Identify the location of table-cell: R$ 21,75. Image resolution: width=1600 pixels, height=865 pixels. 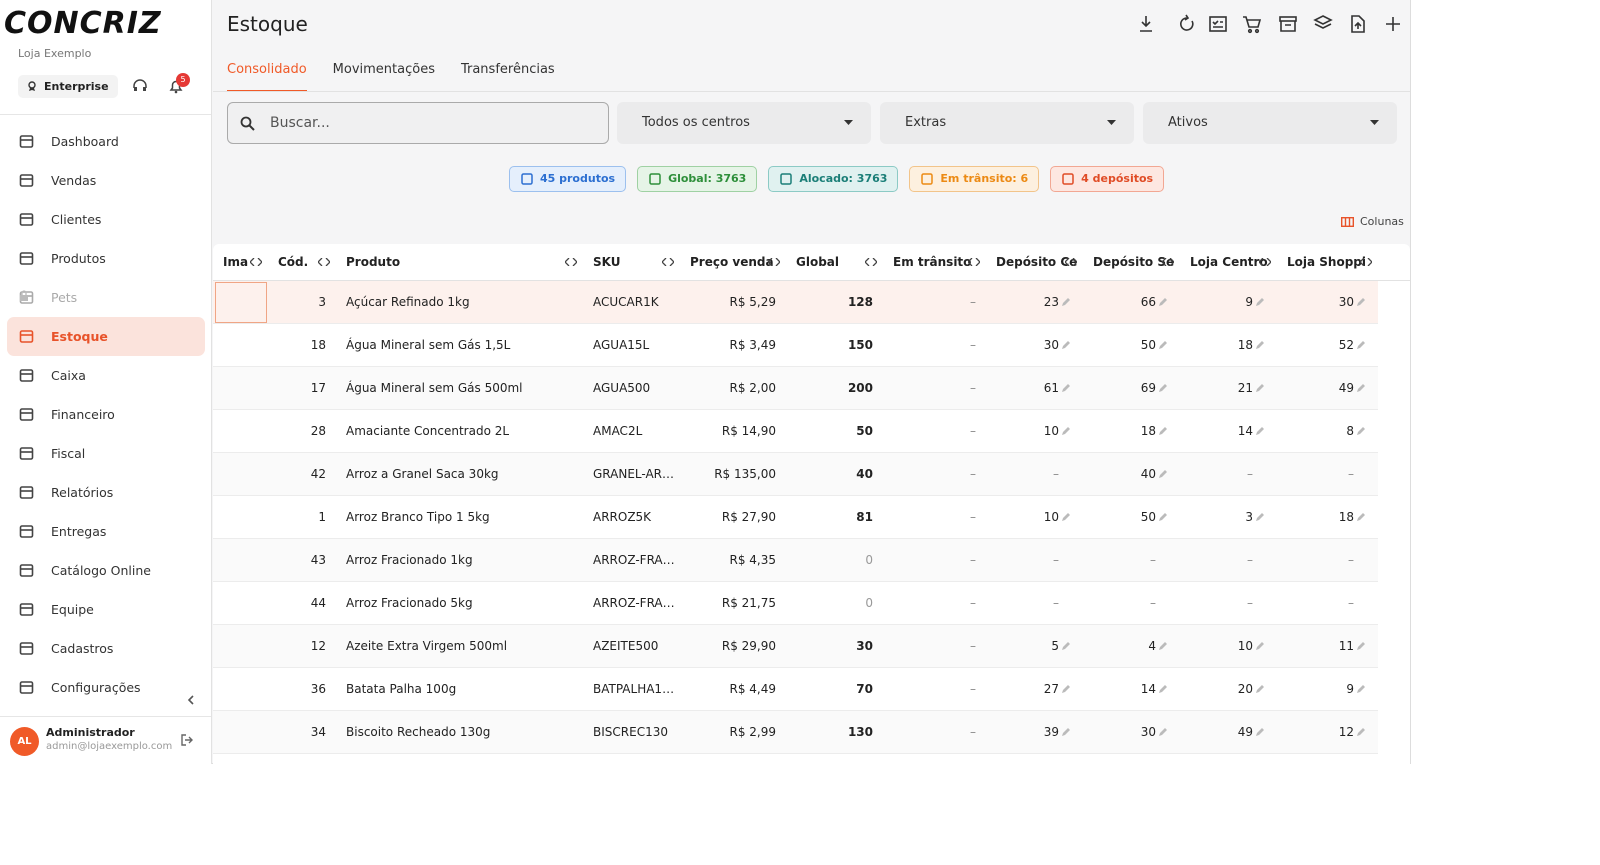
(748, 603).